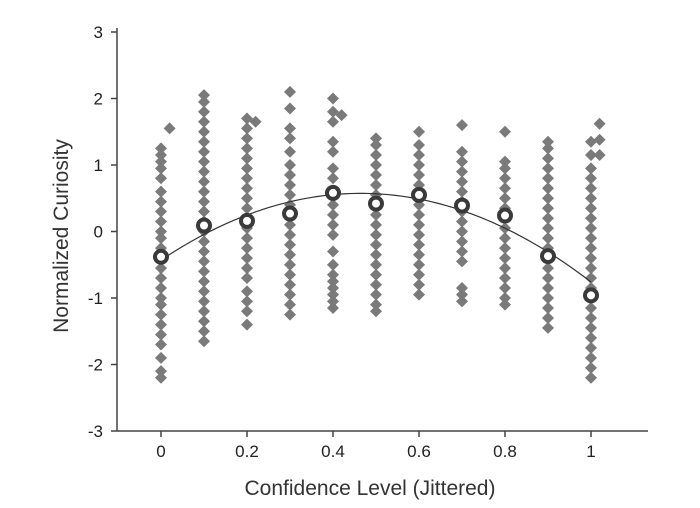 This screenshot has width=700, height=508. I want to click on x-tick-label: 0.8, so click(505, 451).